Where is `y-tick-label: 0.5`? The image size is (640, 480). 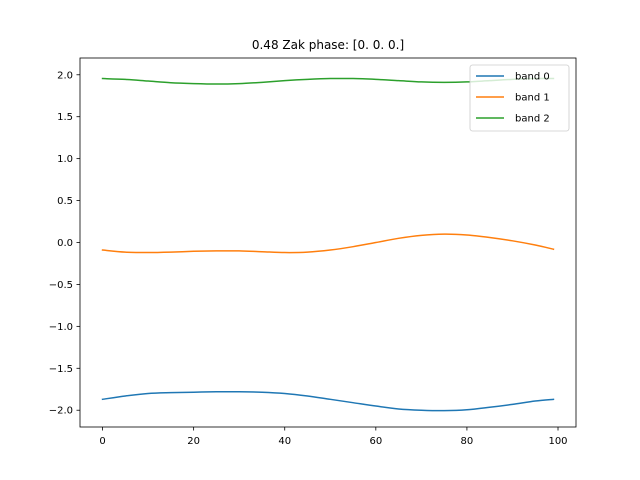
y-tick-label: 0.5 is located at coordinates (65, 201).